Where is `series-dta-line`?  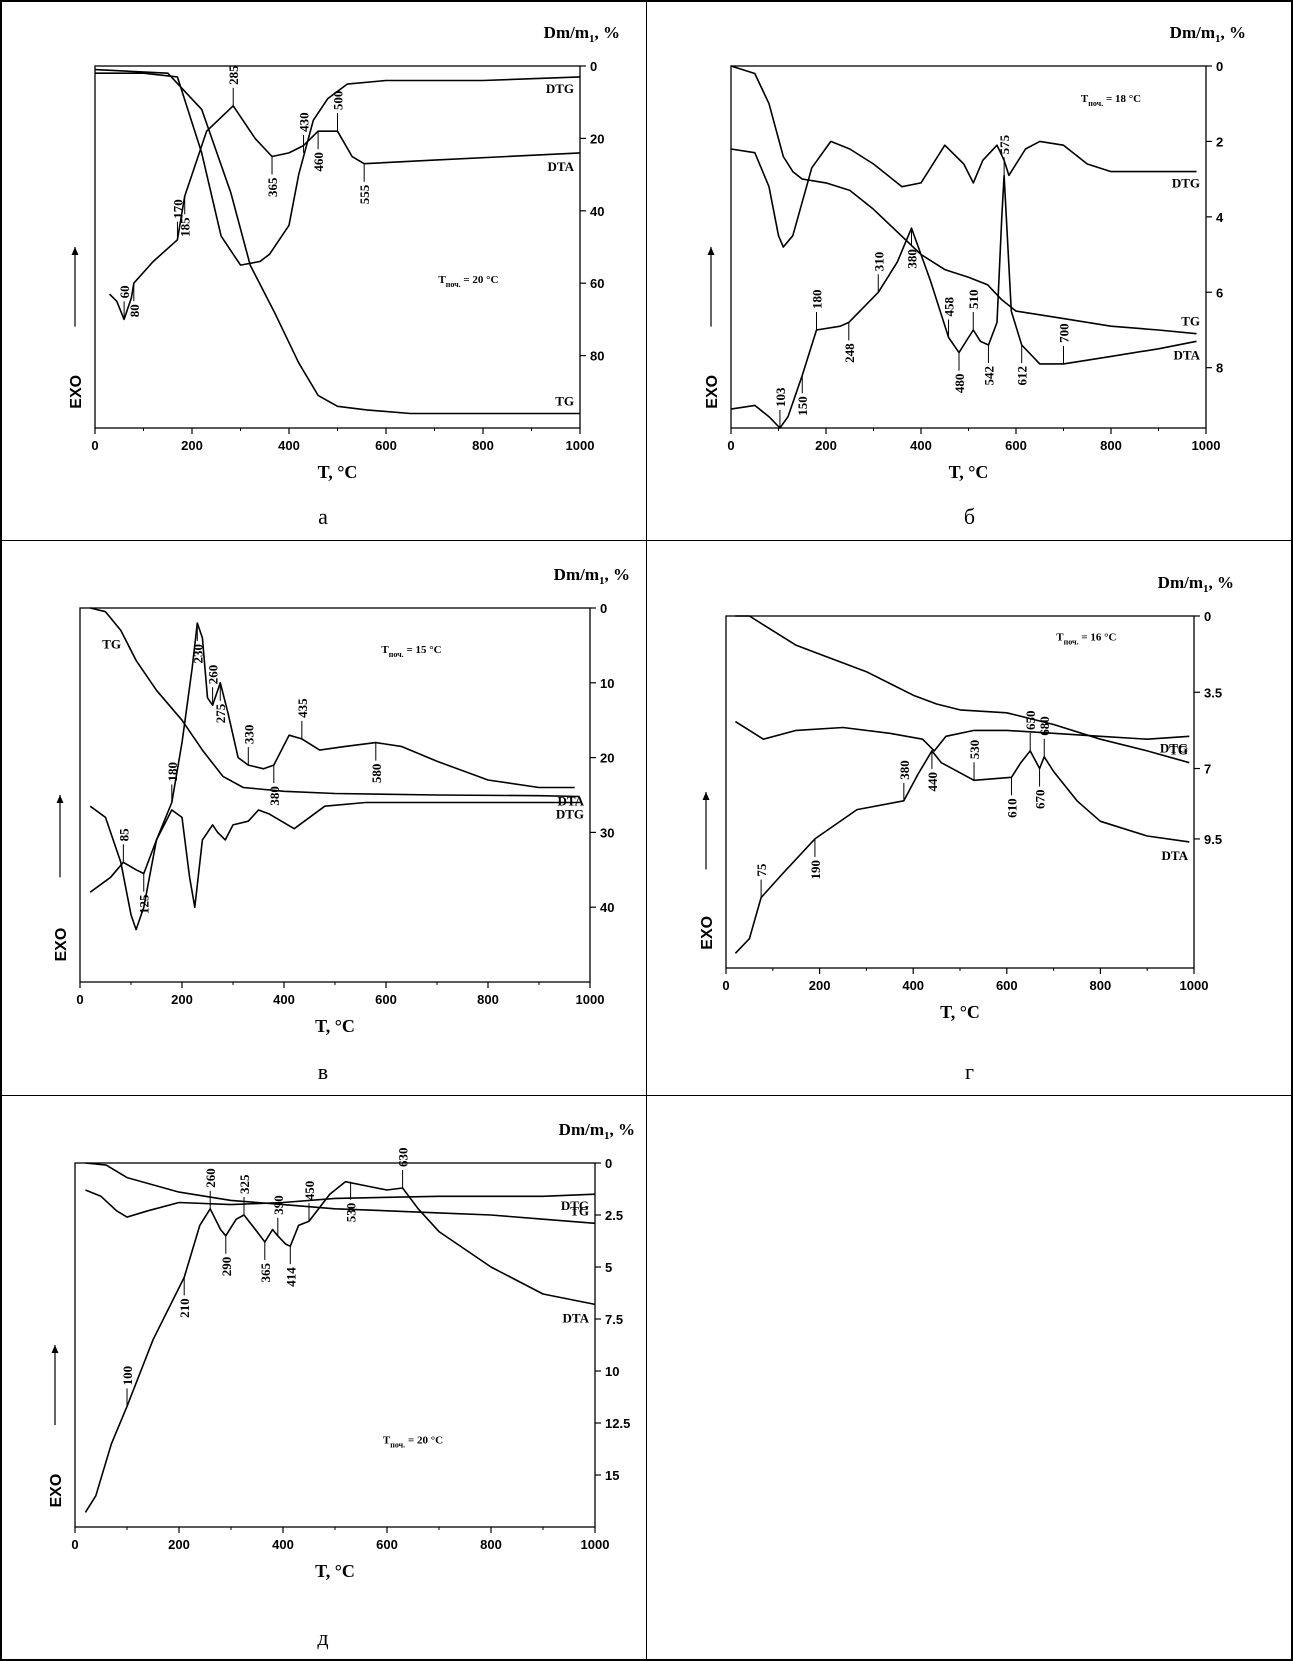 series-dta-line is located at coordinates (344, 213).